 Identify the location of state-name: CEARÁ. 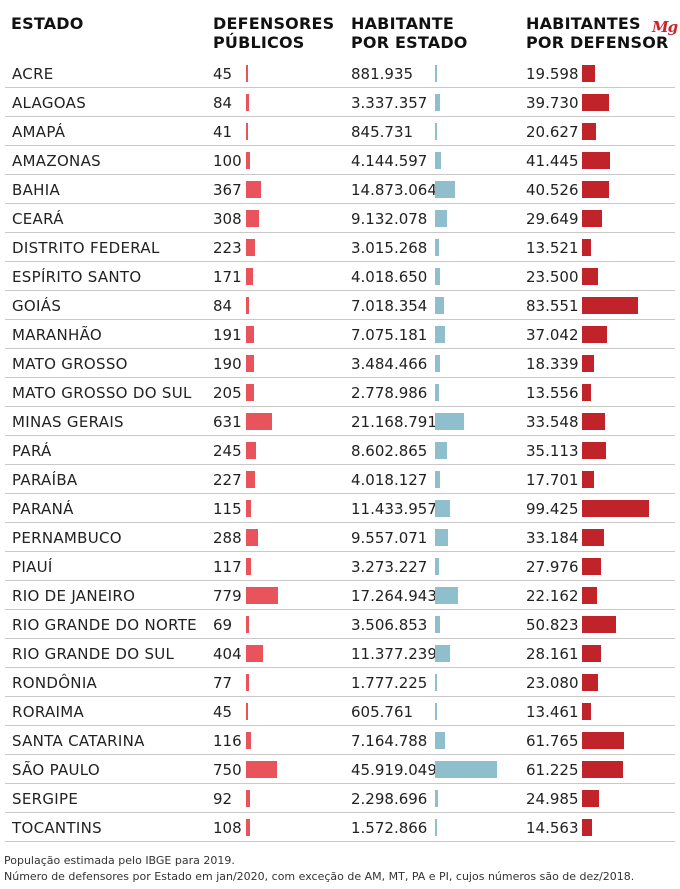
(38, 219).